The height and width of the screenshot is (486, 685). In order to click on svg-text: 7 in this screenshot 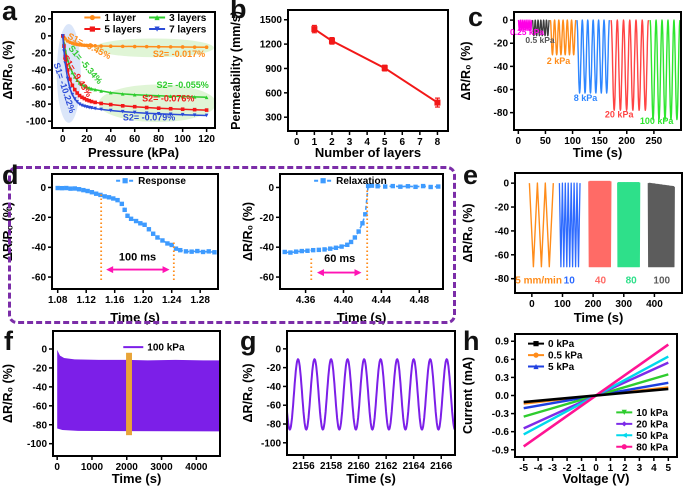, I will do `click(420, 142)`.